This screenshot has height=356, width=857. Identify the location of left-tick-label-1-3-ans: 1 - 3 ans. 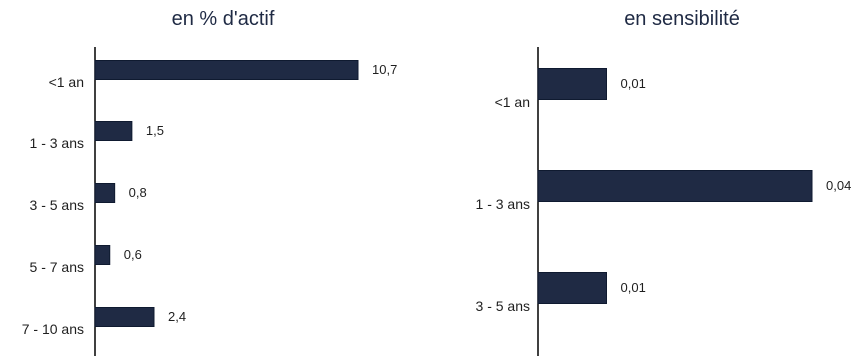
(57, 143).